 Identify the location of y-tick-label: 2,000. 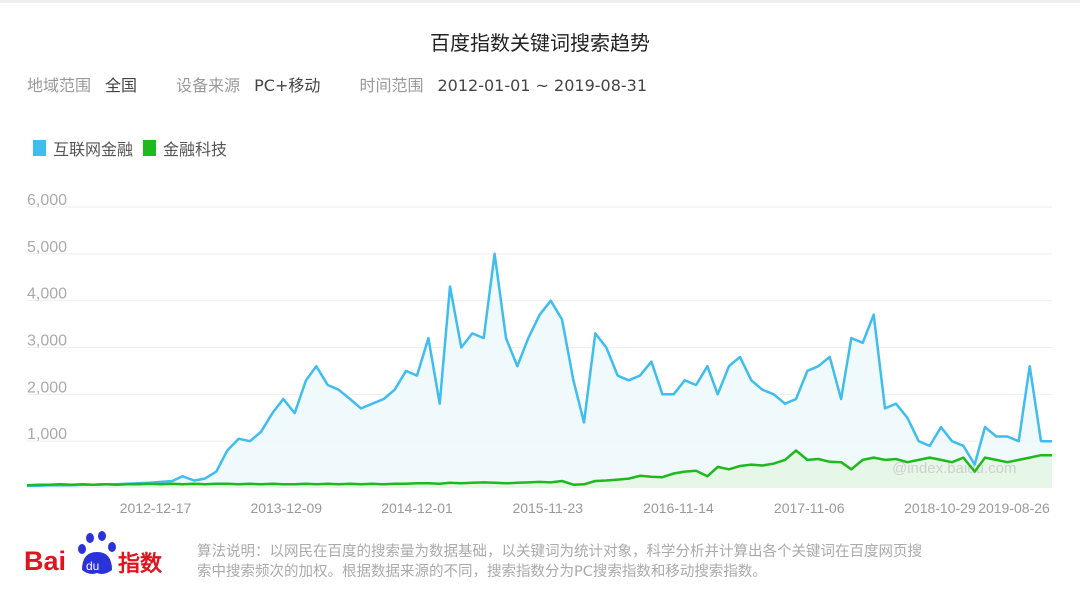
(47, 387).